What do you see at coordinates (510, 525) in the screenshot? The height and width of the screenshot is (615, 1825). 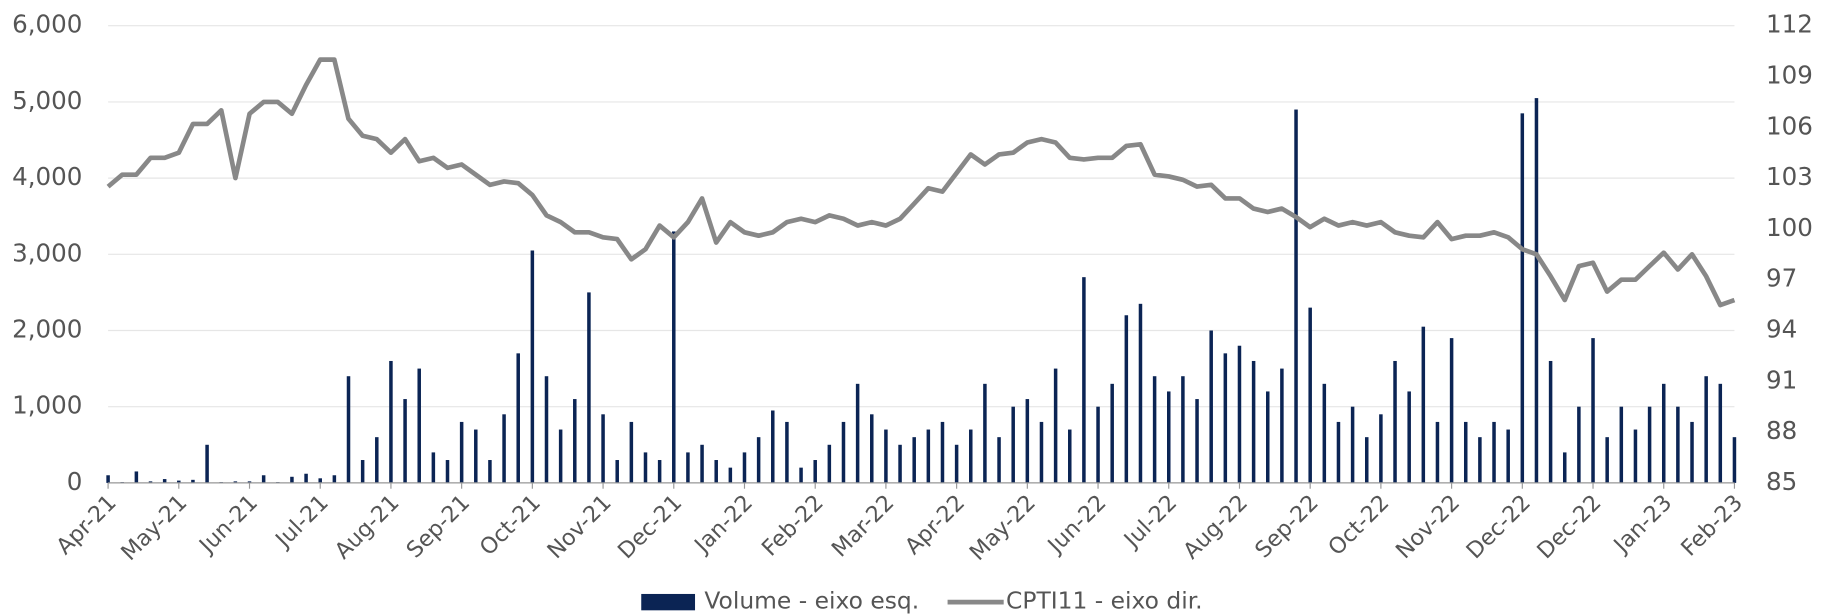 I see `x-tick-label: Oct-21` at bounding box center [510, 525].